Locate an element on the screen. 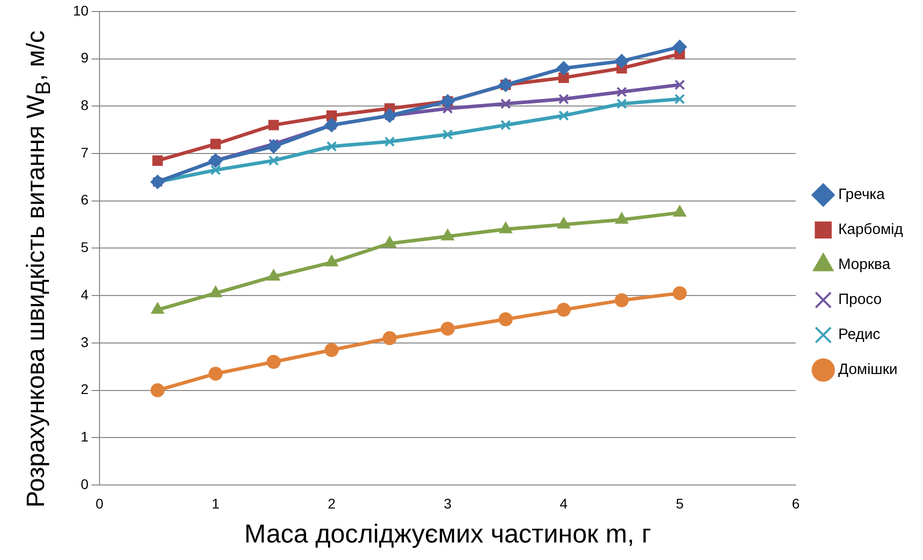  y-tick-label: 2 is located at coordinates (84, 389).